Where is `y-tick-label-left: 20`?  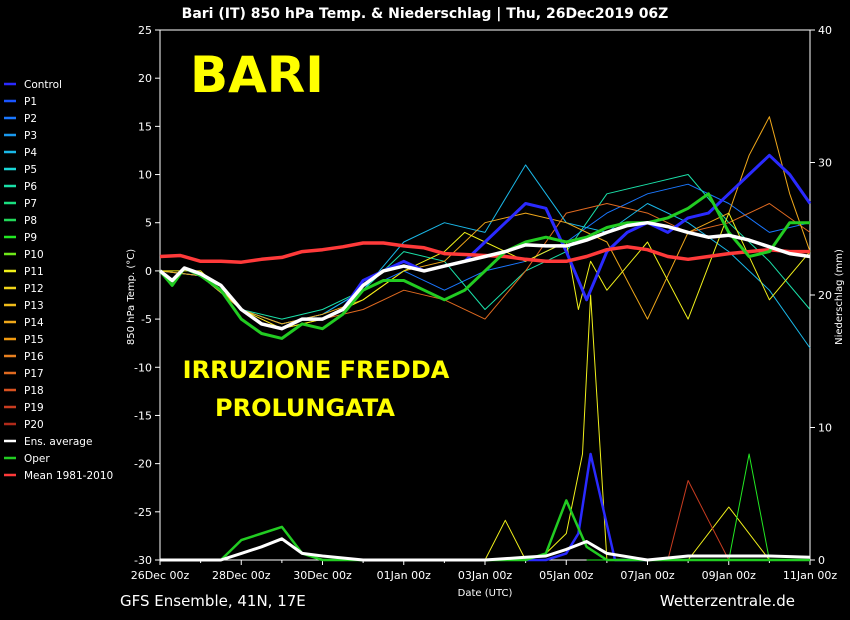 y-tick-label-left: 20 is located at coordinates (145, 78).